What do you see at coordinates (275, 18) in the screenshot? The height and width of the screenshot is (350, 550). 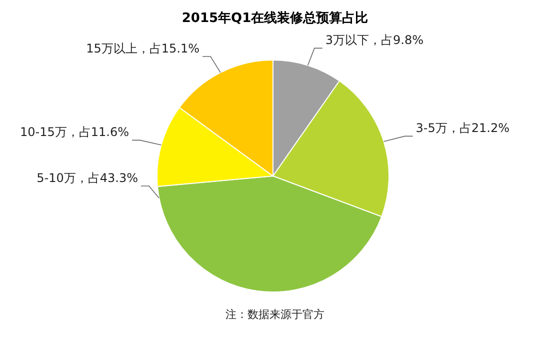 I see `chart-title: 2015年Q1在线装修总预算占比` at bounding box center [275, 18].